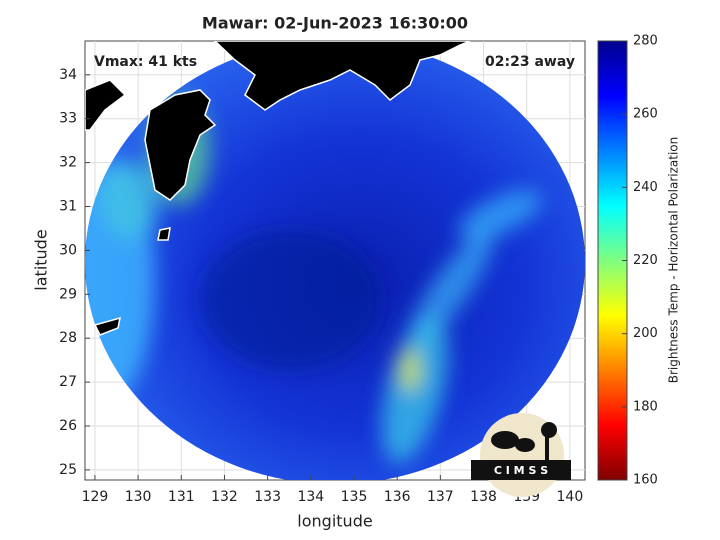 The width and height of the screenshot is (720, 540). What do you see at coordinates (570, 497) in the screenshot?
I see `x-tick-label: 140` at bounding box center [570, 497].